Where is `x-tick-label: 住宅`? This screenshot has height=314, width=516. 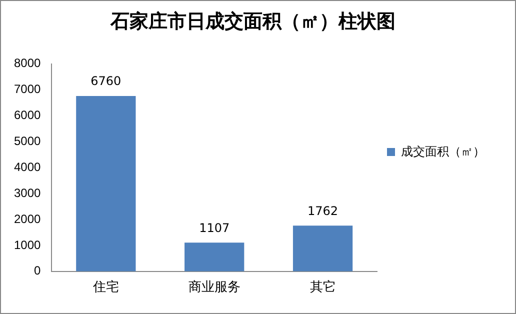
x-tick-label: 住宅 is located at coordinates (105, 286).